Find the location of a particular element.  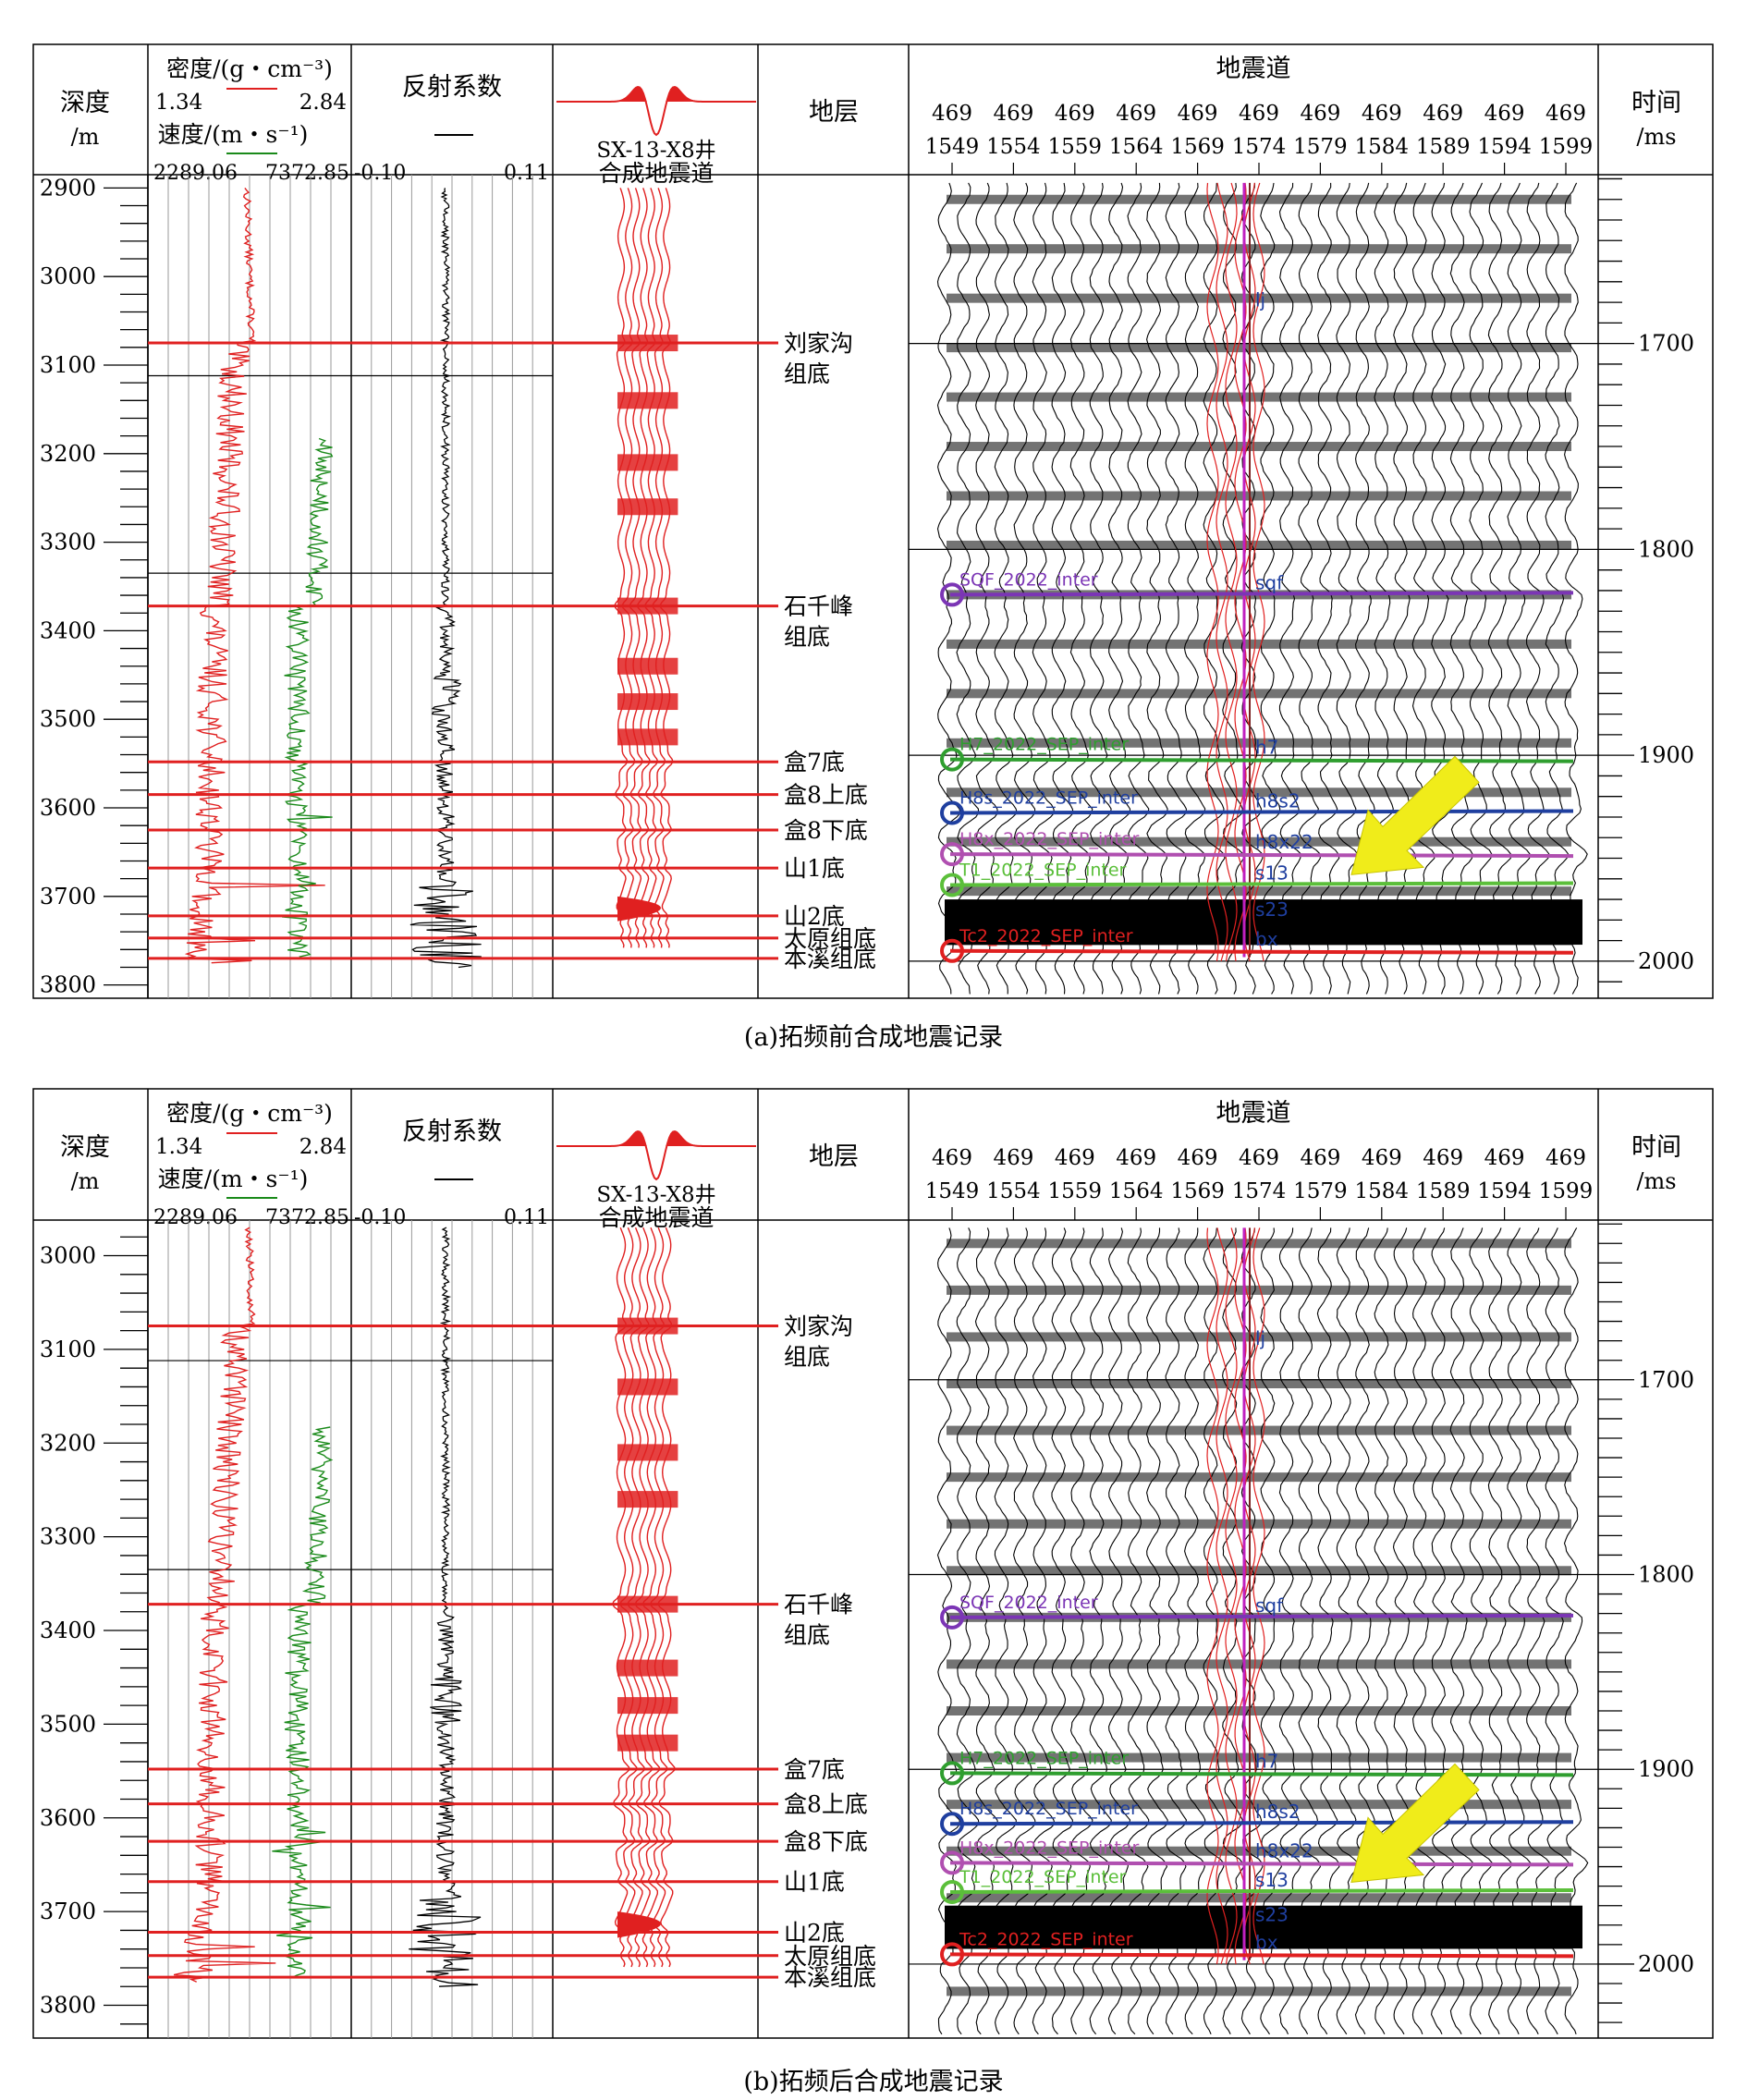

strata-label: 太原组底 is located at coordinates (830, 939).